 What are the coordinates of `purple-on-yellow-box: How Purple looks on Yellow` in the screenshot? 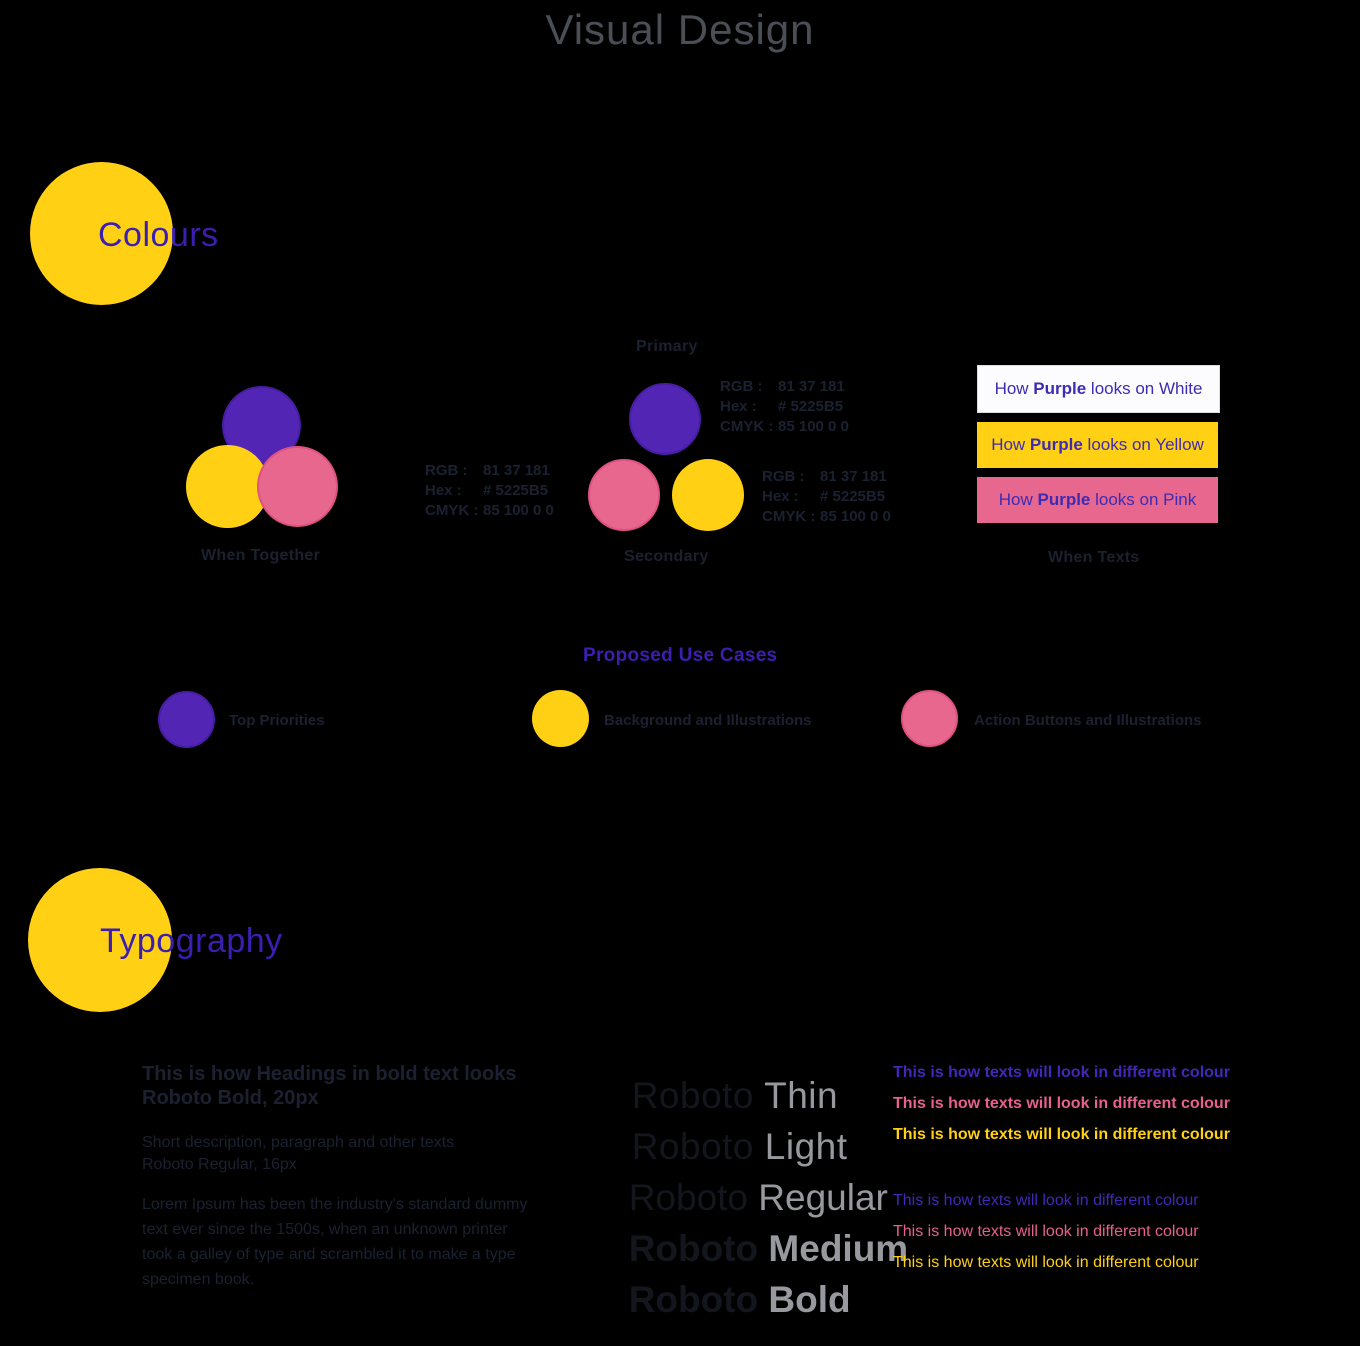 It's located at (1097, 445).